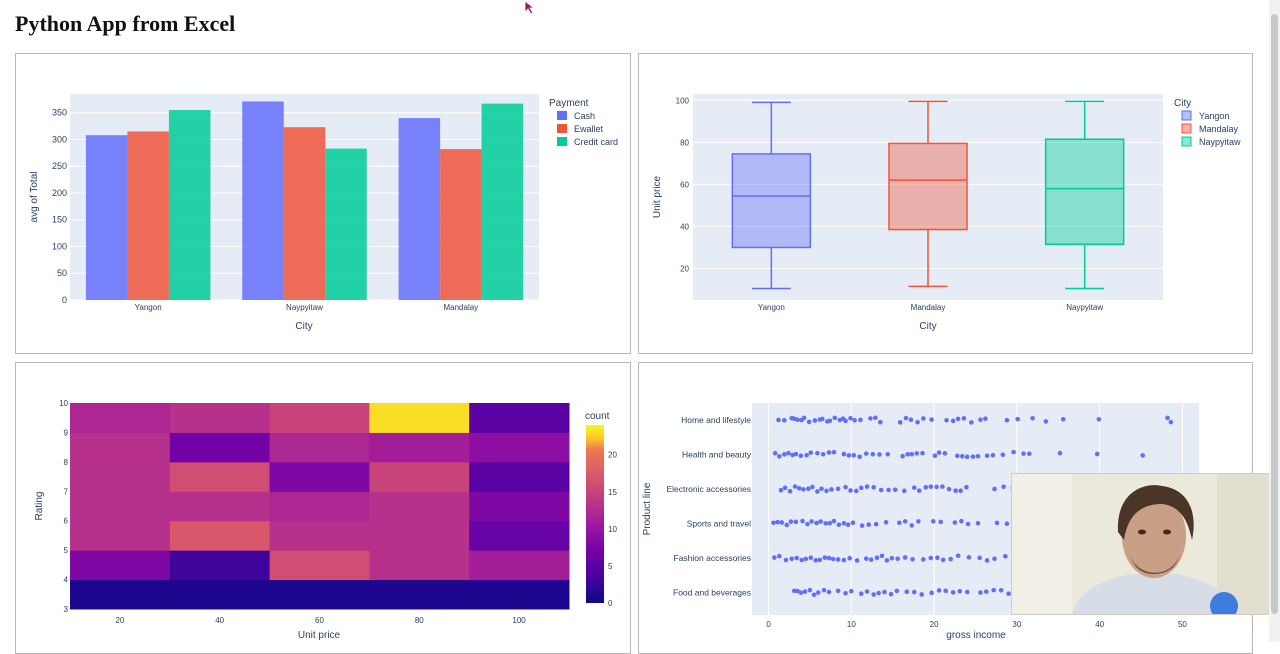  Describe the element at coordinates (1214, 116) in the screenshot. I see `legend-label-yangon: Yangon` at that location.